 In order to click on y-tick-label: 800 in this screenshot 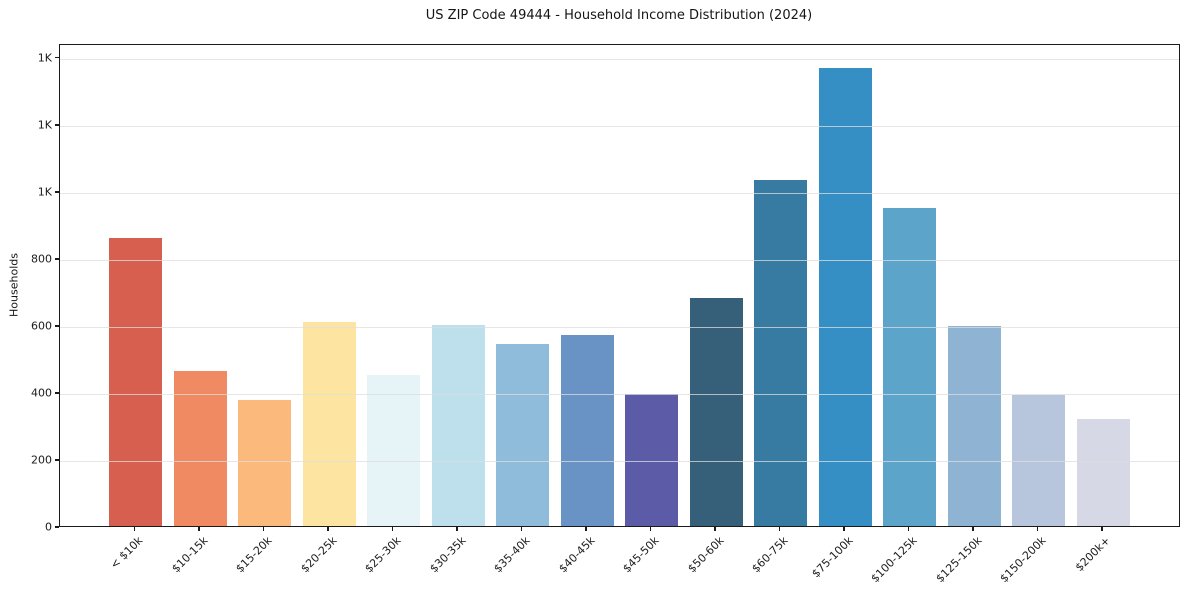, I will do `click(41, 259)`.